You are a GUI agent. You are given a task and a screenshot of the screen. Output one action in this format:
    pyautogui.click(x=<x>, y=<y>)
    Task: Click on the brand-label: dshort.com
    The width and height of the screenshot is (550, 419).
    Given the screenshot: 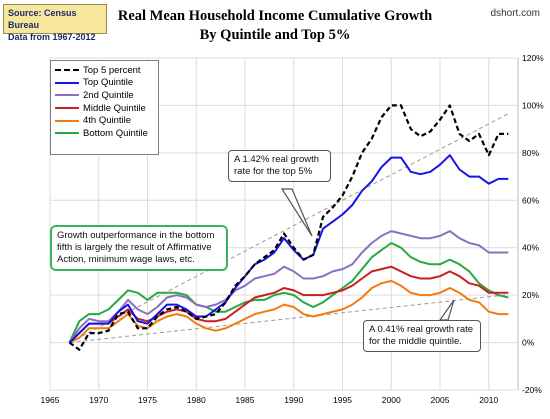 What is the action you would take?
    pyautogui.click(x=515, y=13)
    